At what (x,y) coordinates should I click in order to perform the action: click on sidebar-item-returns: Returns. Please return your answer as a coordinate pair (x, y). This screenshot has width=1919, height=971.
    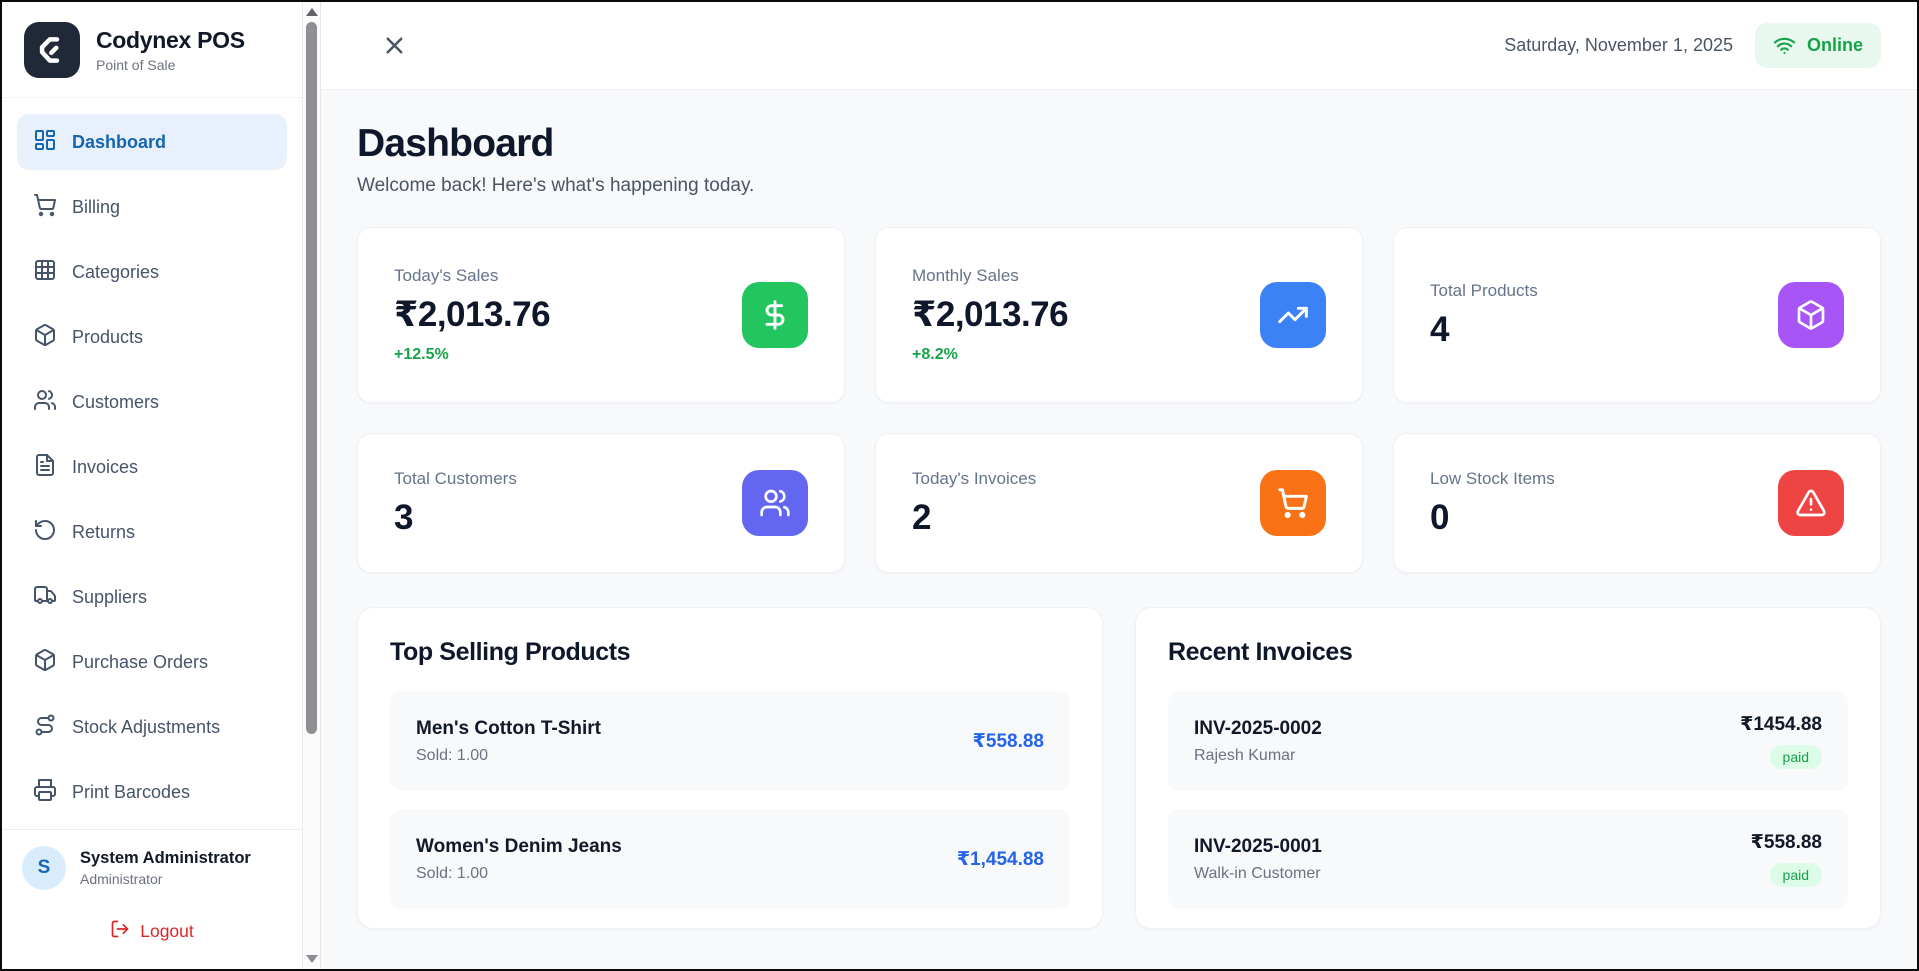
    Looking at the image, I should click on (152, 532).